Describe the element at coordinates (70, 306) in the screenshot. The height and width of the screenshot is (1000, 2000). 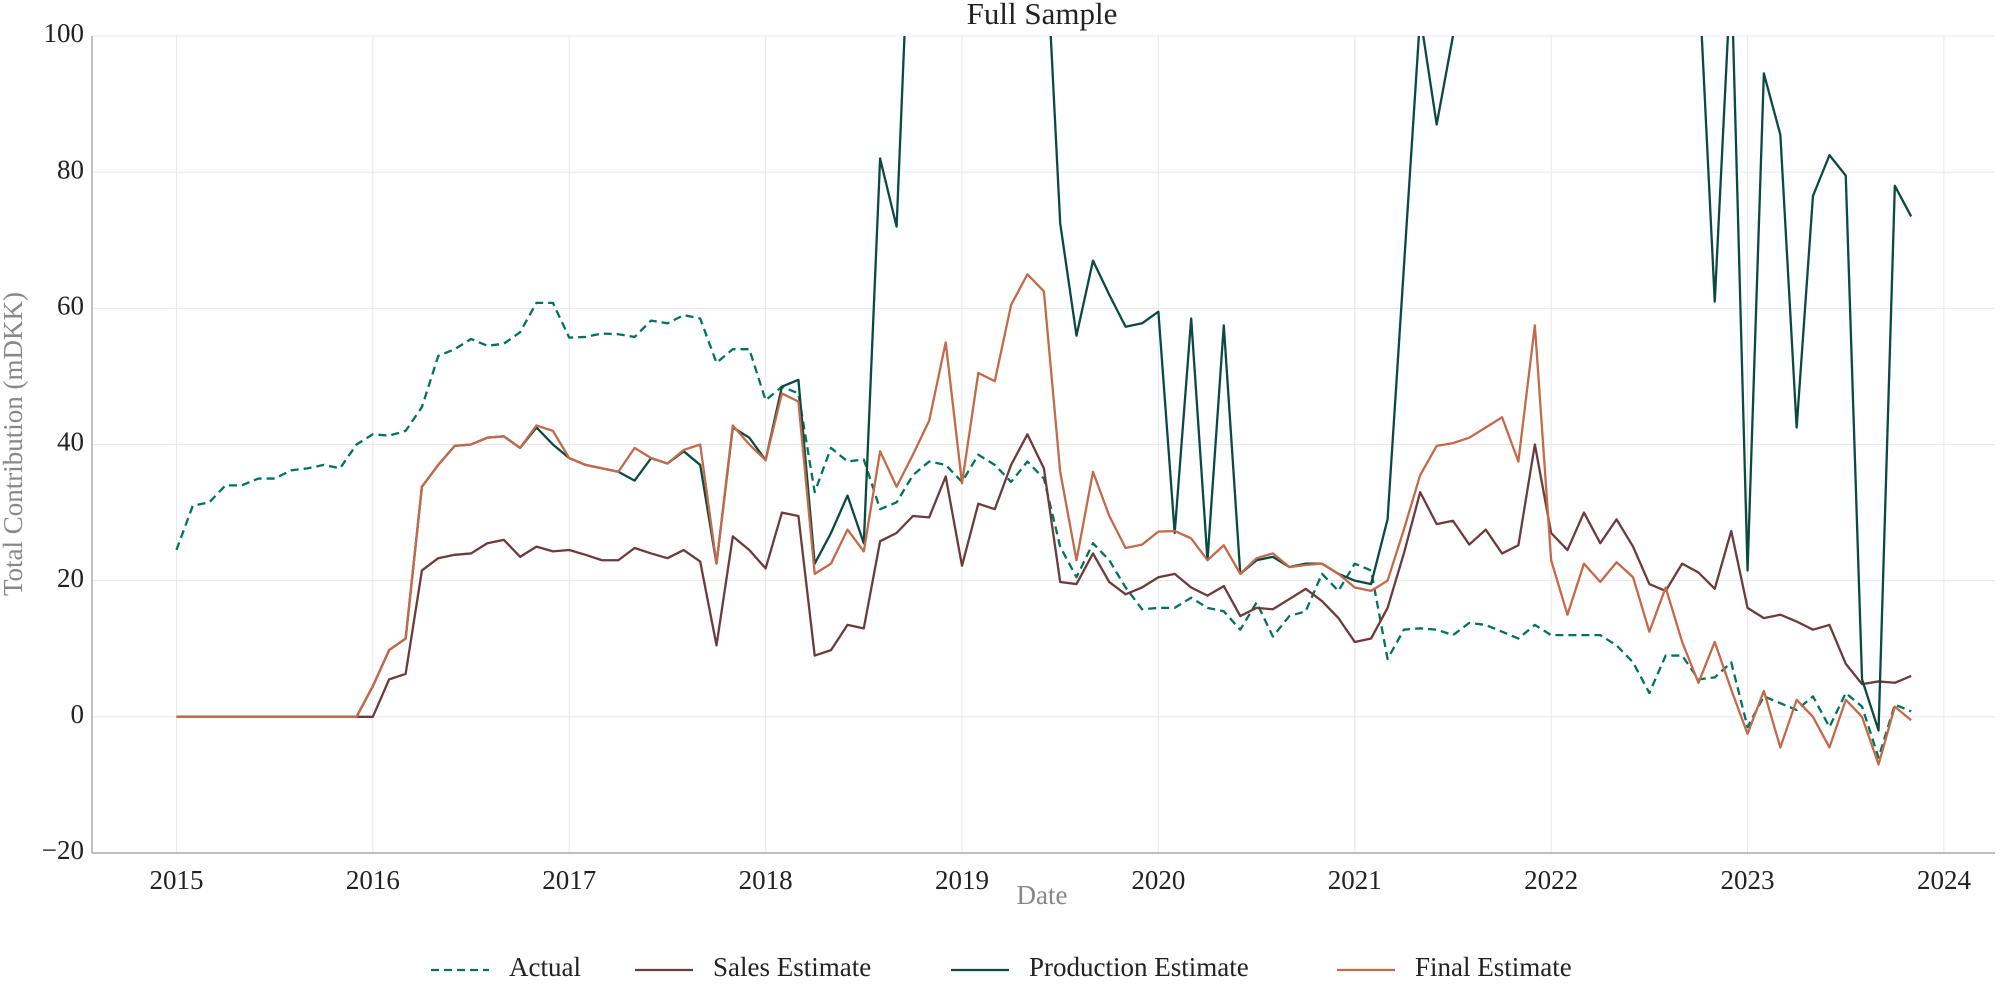
I see `y-tick-label: 60` at that location.